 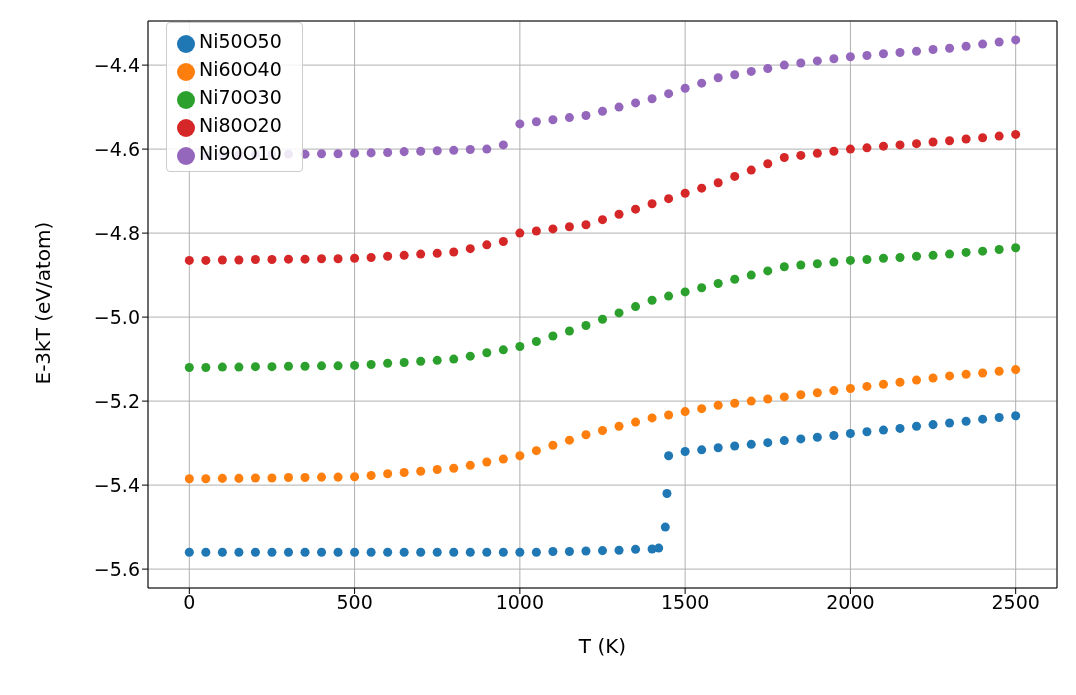 I want to click on y-tick-label: −4.8, so click(x=116, y=232).